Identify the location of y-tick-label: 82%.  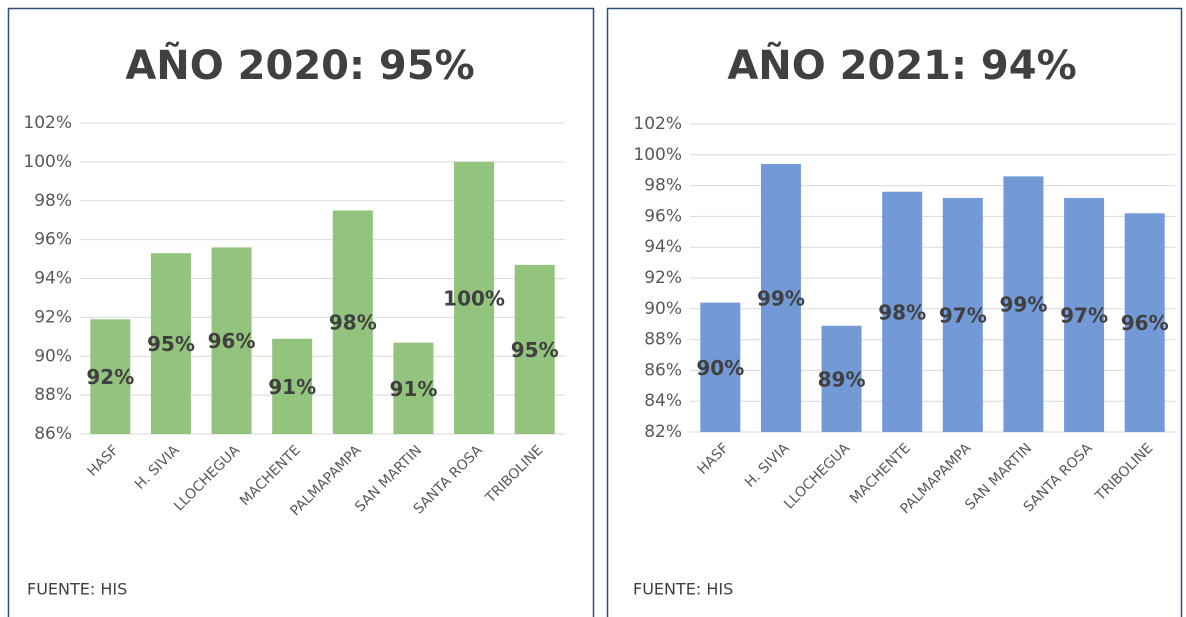
(663, 432).